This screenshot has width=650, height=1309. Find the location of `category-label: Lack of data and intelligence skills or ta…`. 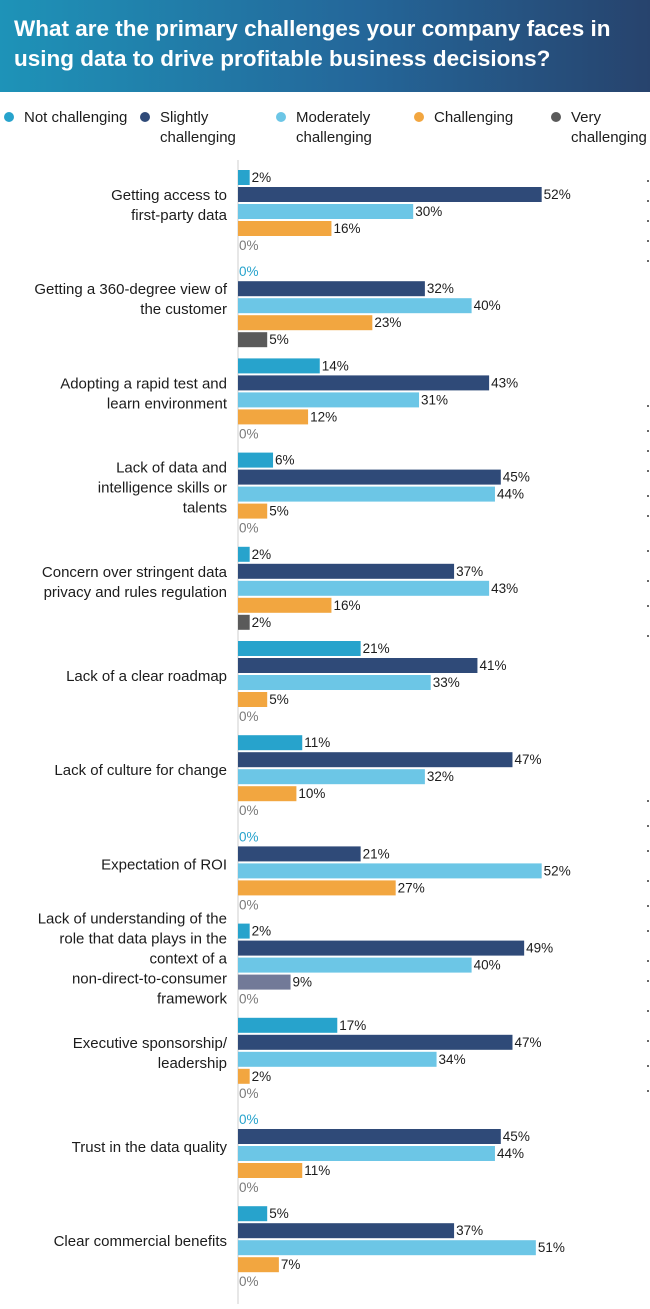

category-label: Lack of data and intelligence skills or ta… is located at coordinates (162, 488).